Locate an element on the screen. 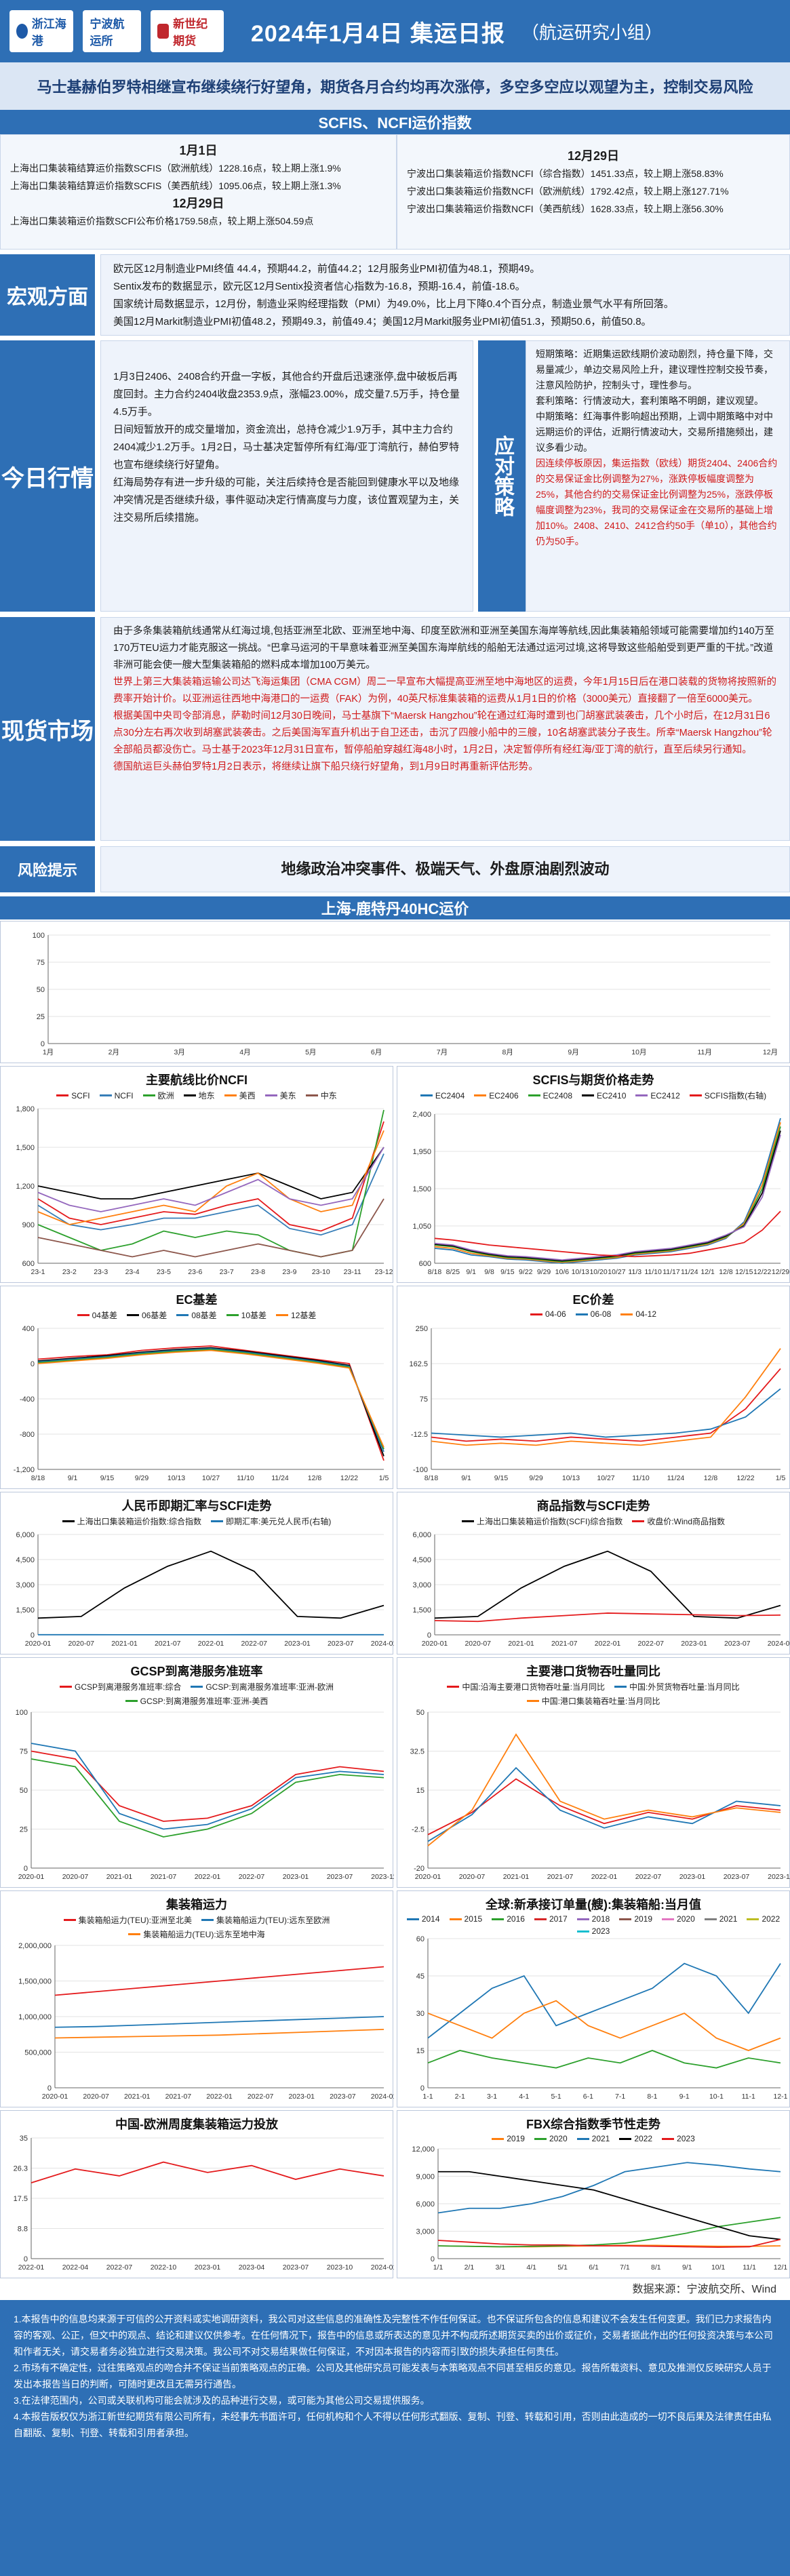  x-tick-label: 8/18 is located at coordinates (432, 1478).